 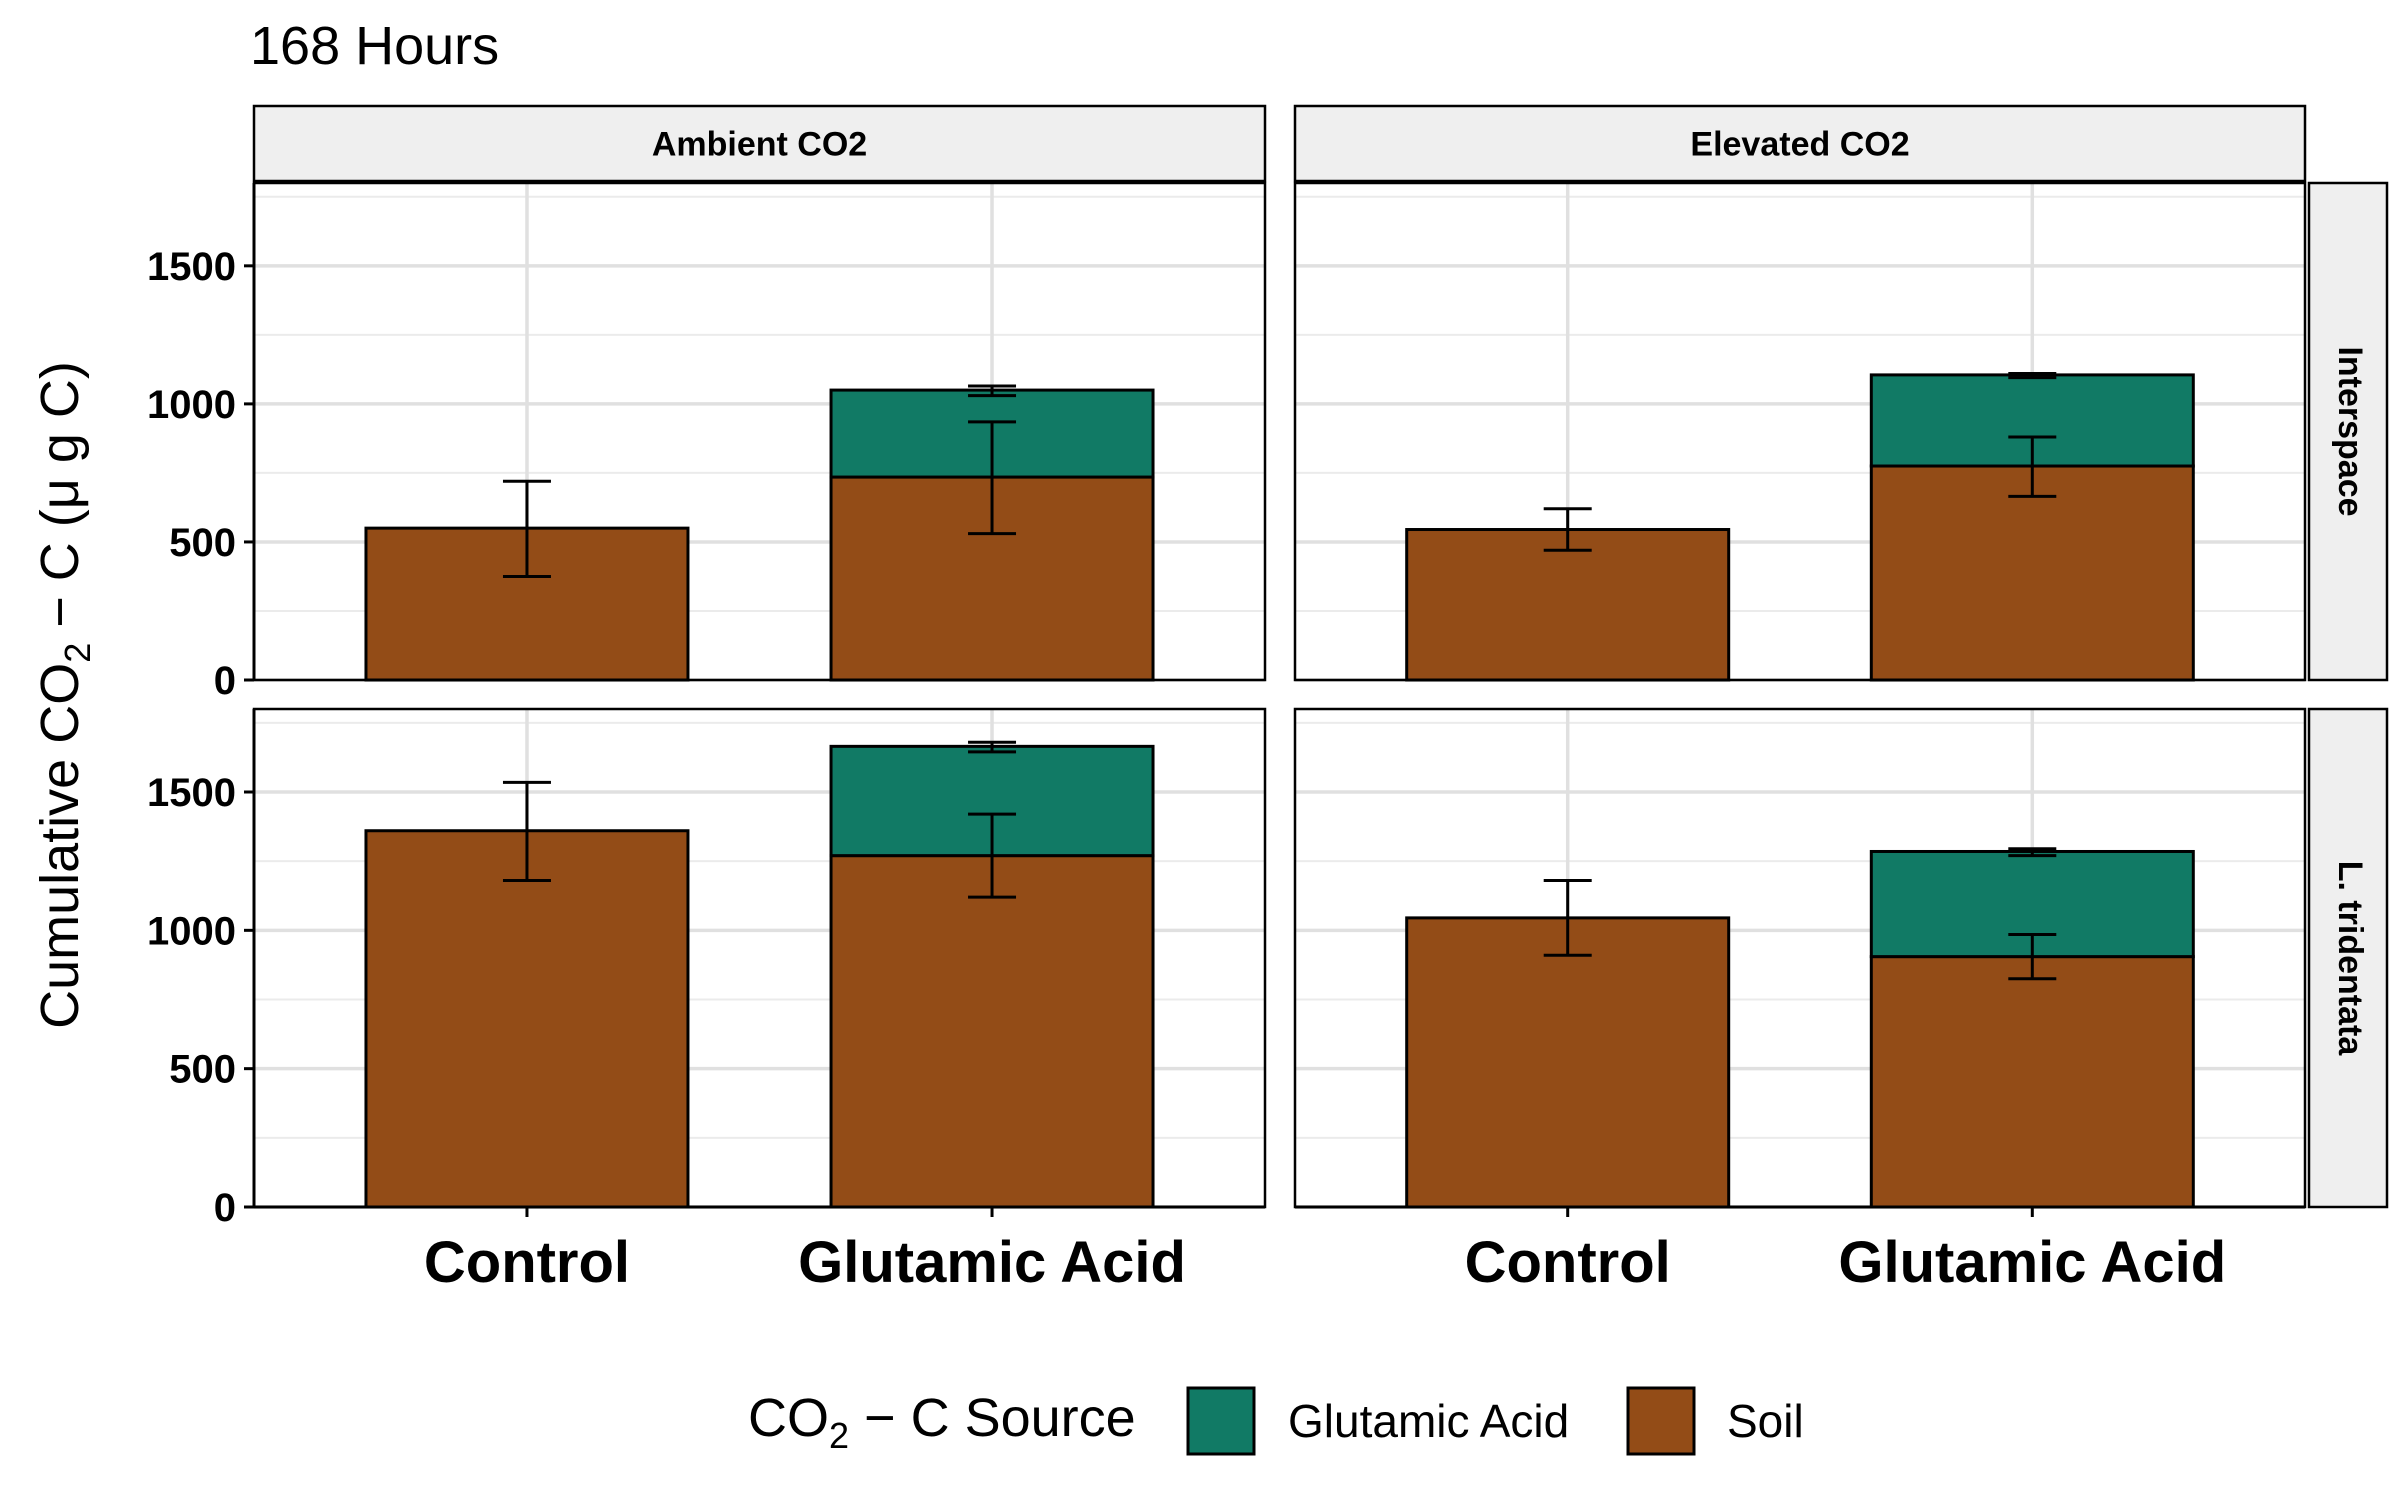 What do you see at coordinates (64, 695) in the screenshot?
I see `y-axis-title: Cumulative CO2 − C (μ g C)` at bounding box center [64, 695].